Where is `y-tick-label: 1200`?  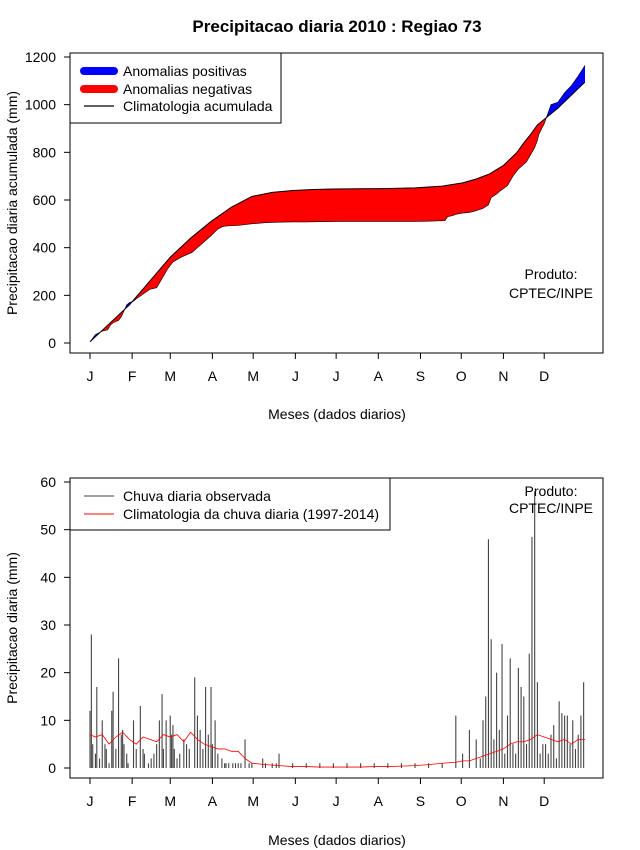 y-tick-label: 1200 is located at coordinates (40, 57).